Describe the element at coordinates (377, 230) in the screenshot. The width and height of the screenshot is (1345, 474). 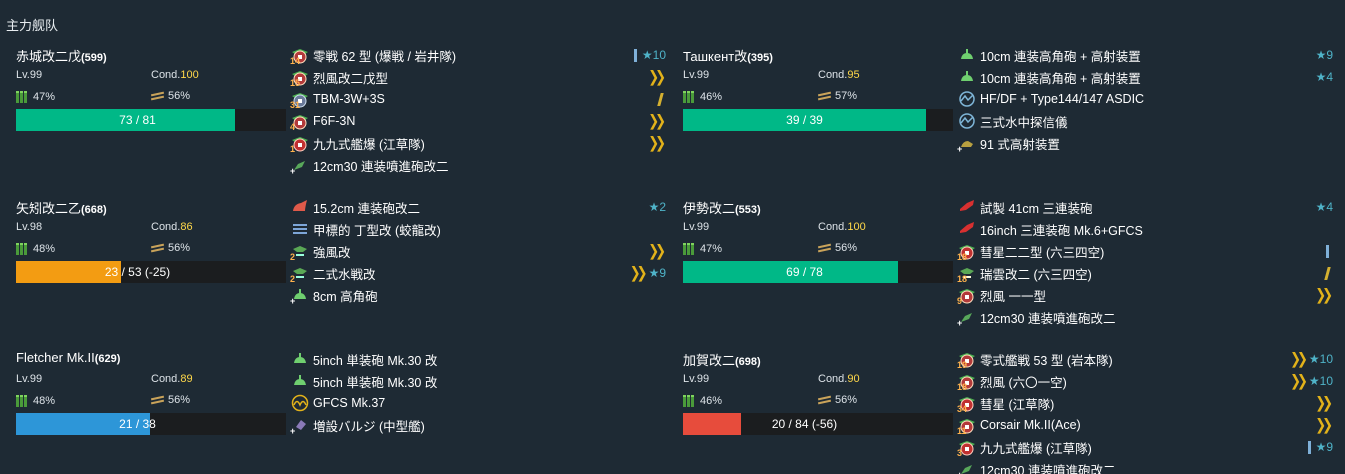
I see `equipment-name: 甲標的 丁型改 (蛟龍改)` at that location.